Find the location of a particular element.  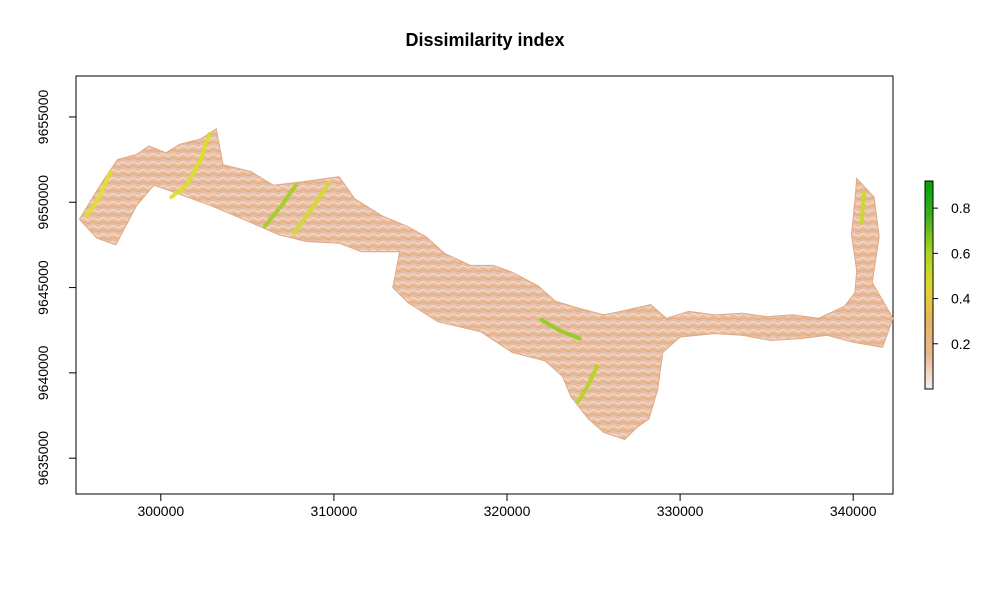

x-tick-label: 320000 is located at coordinates (507, 511).